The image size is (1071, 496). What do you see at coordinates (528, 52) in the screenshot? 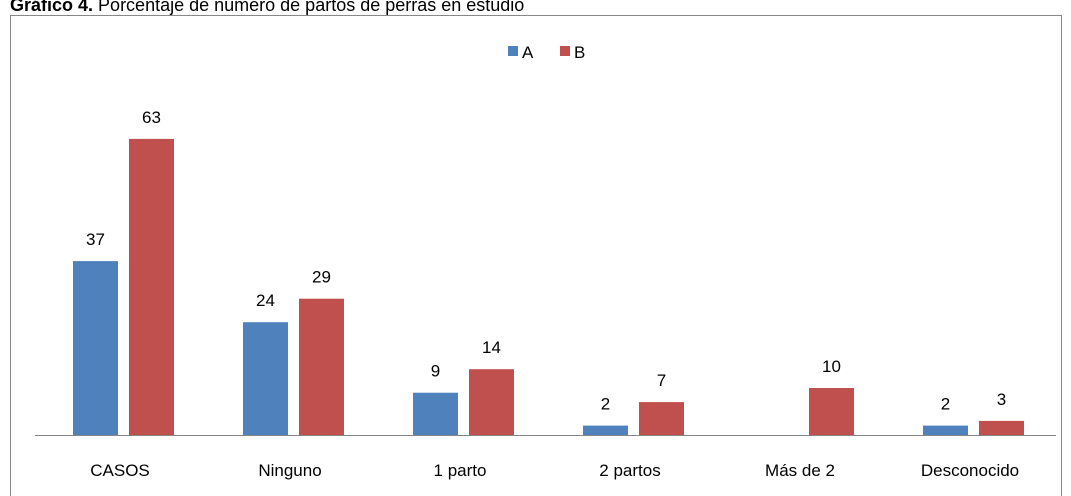
I see `legend-label: A` at bounding box center [528, 52].